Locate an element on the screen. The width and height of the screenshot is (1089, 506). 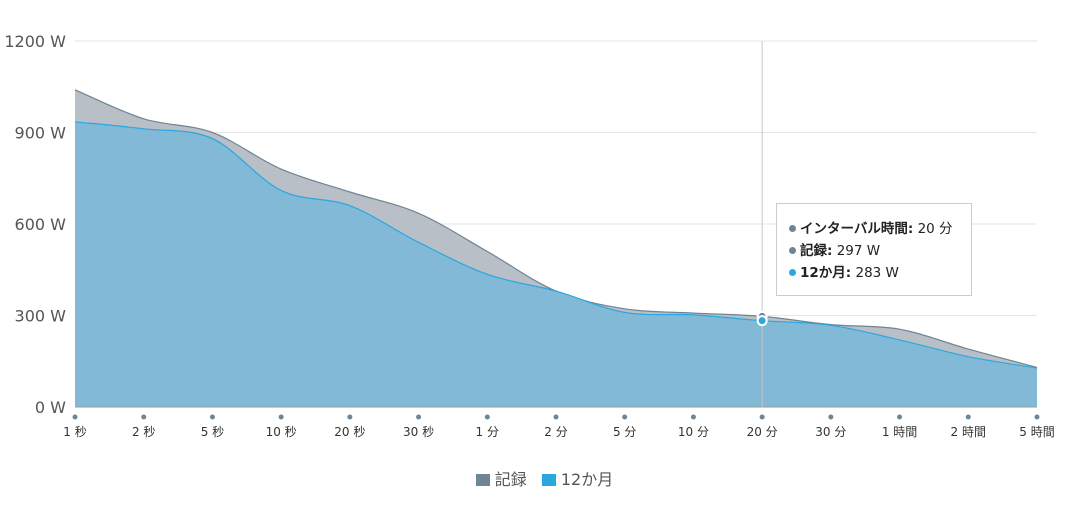
tooltip-12months-label: 12か月: is located at coordinates (826, 273).